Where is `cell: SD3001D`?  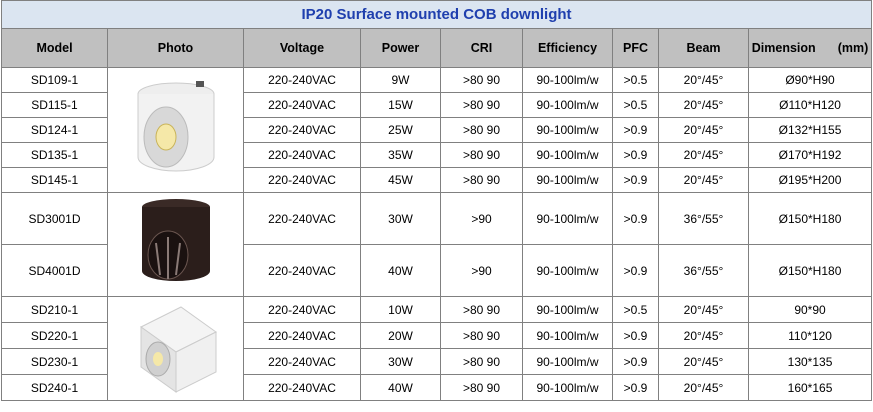
cell: SD3001D is located at coordinates (54, 218).